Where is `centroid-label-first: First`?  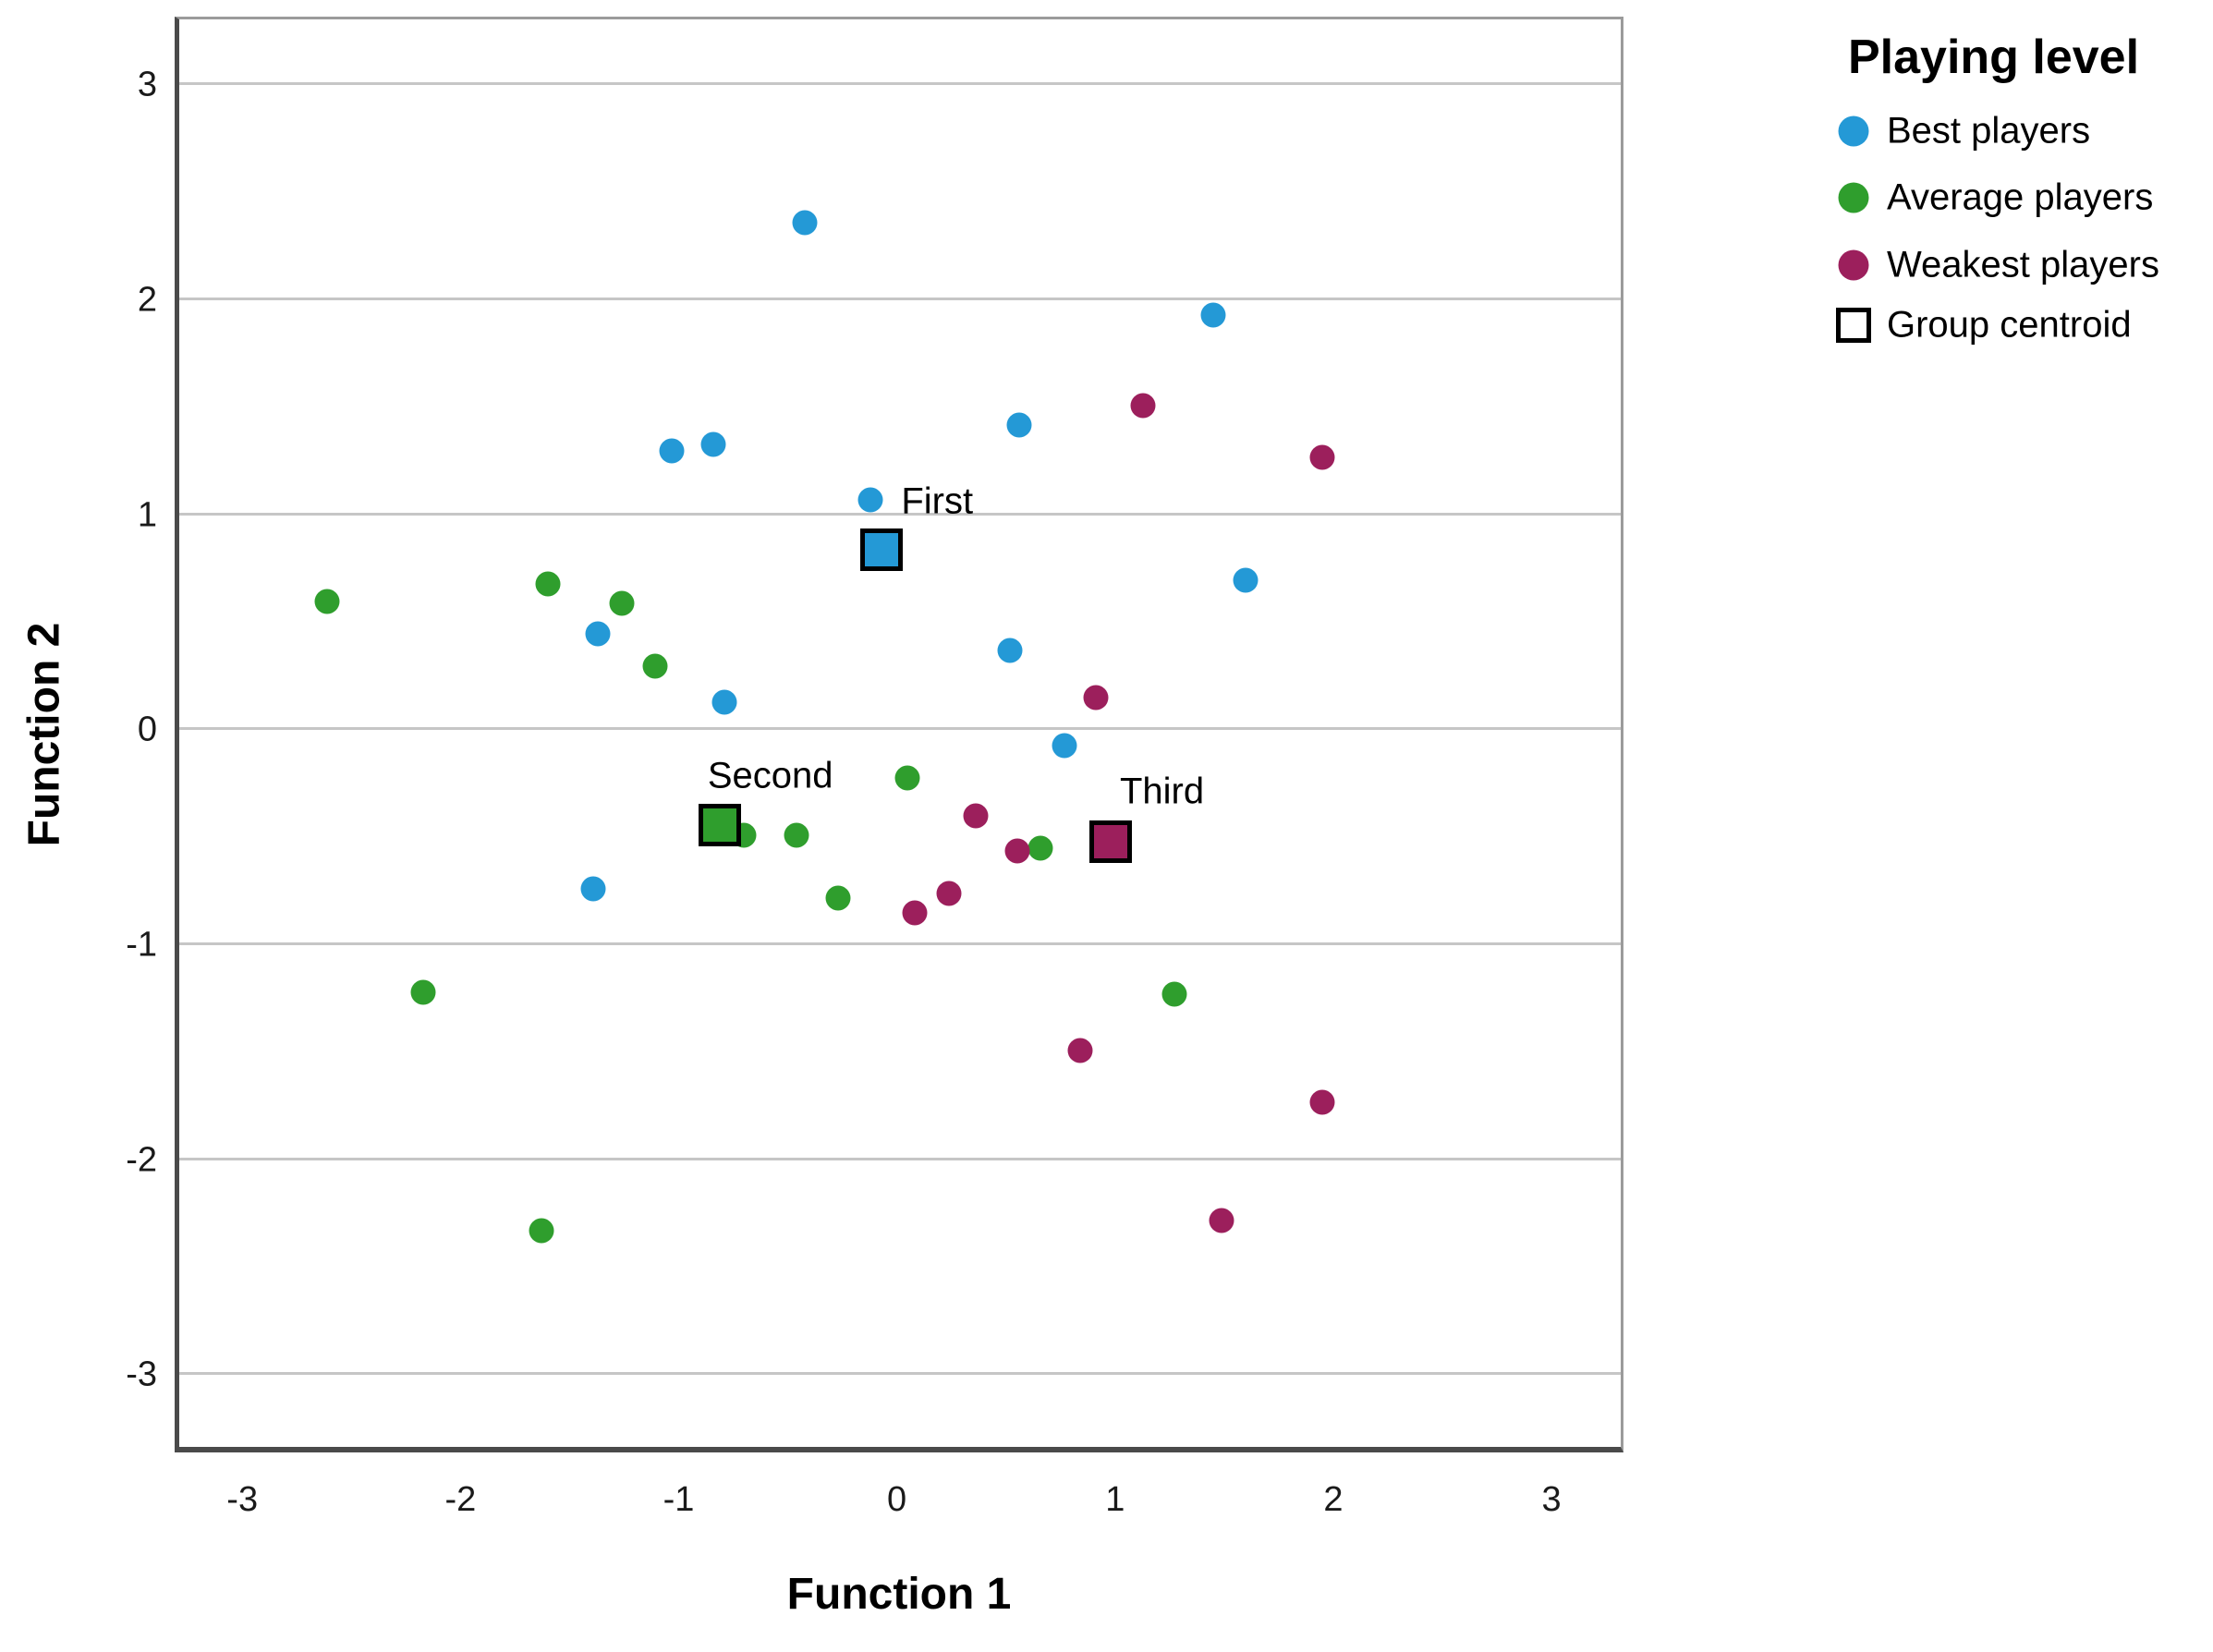
centroid-label-first: First is located at coordinates (938, 501).